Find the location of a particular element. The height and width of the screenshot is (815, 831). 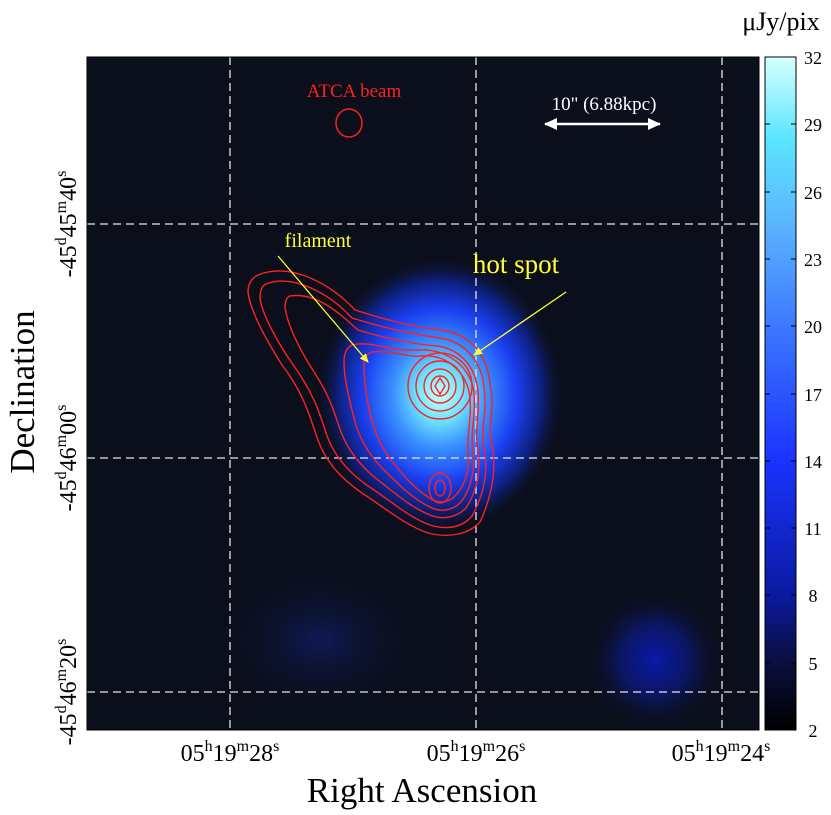

colorbar-tick-labels: 32 29 26 23 20 17 14 11 8 5 2 is located at coordinates (813, 394).